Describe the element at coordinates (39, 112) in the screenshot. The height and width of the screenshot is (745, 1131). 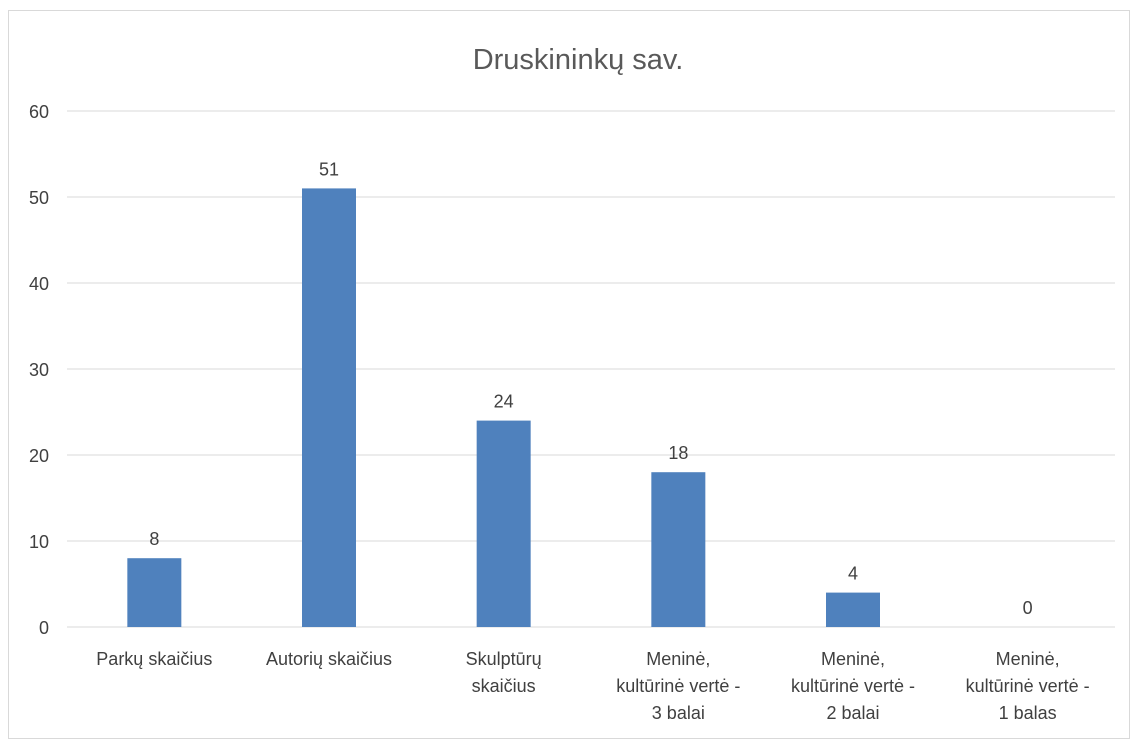
I see `y-tick-label: 60` at that location.